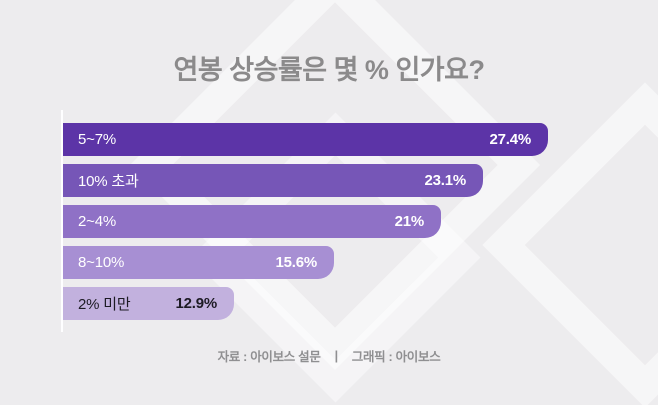 This screenshot has width=658, height=405. What do you see at coordinates (445, 180) in the screenshot?
I see `bar-value-label: 23.1%` at bounding box center [445, 180].